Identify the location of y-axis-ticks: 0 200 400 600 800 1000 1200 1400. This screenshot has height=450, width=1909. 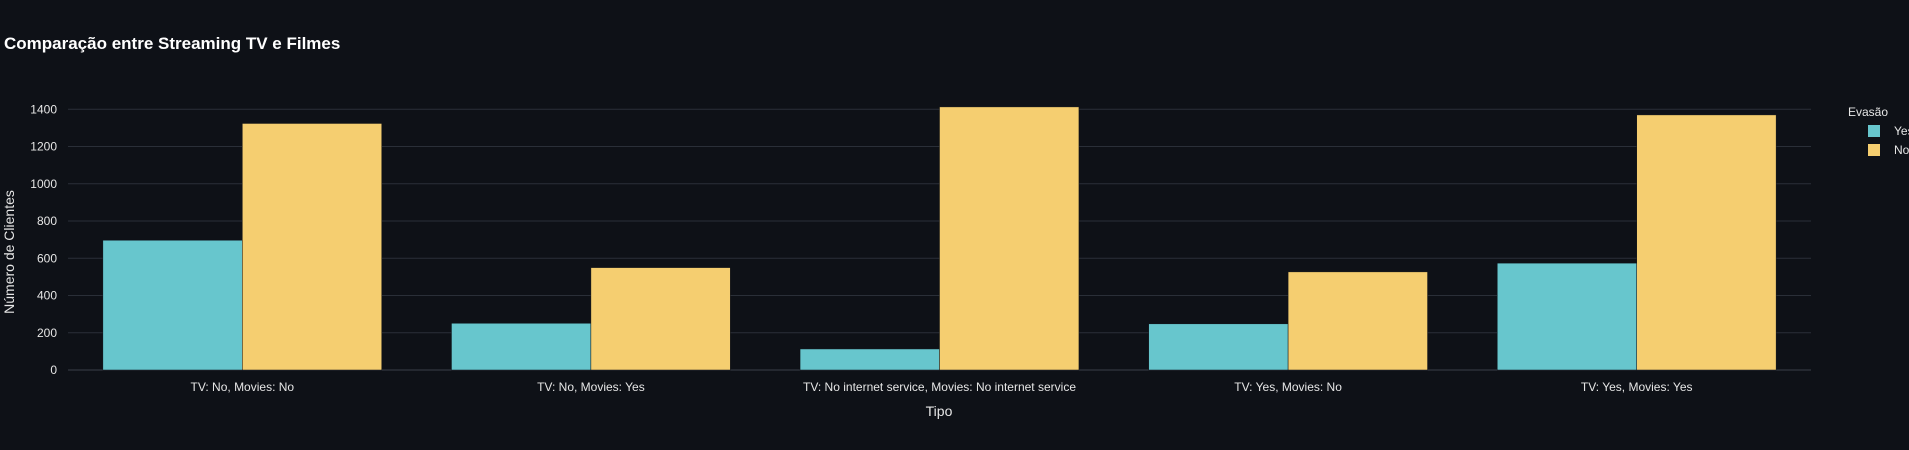
(43, 239).